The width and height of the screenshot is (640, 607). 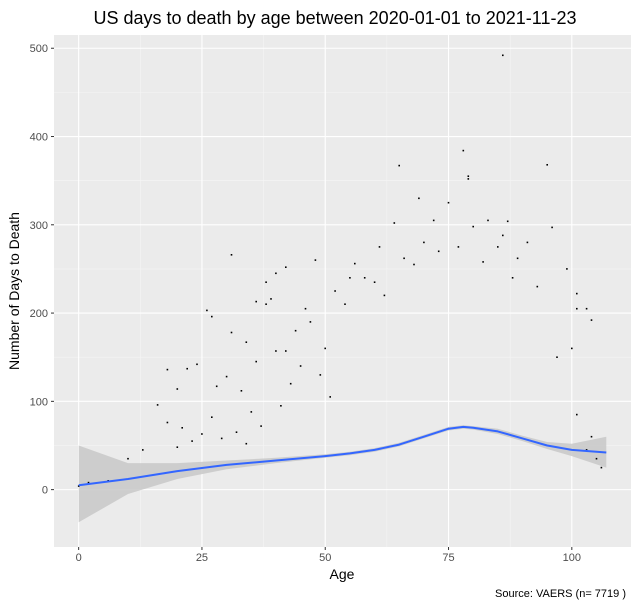 I want to click on y-axis-title: Number of Days to Death, so click(x=14, y=291).